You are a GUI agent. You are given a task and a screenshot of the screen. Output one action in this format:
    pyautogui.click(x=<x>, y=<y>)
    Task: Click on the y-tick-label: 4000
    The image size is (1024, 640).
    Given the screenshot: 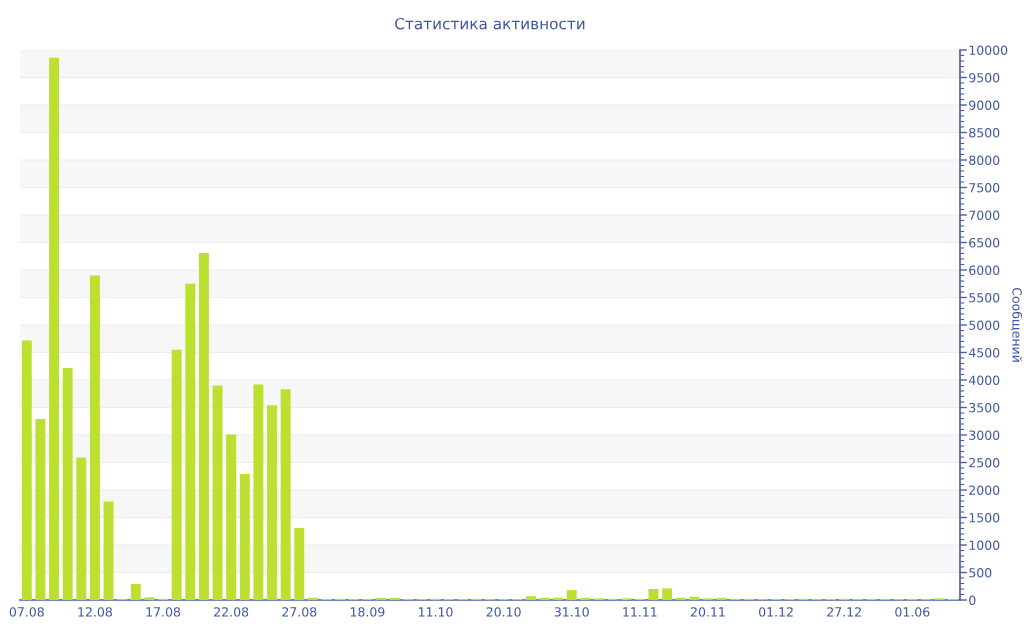 What is the action you would take?
    pyautogui.click(x=984, y=380)
    